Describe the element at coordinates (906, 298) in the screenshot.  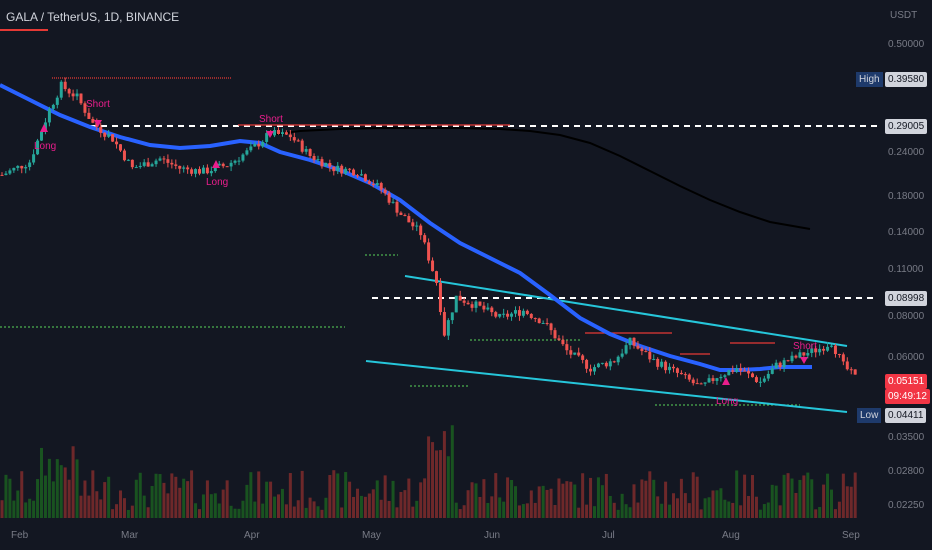
I see `level-lower-tag: 0.08998` at that location.